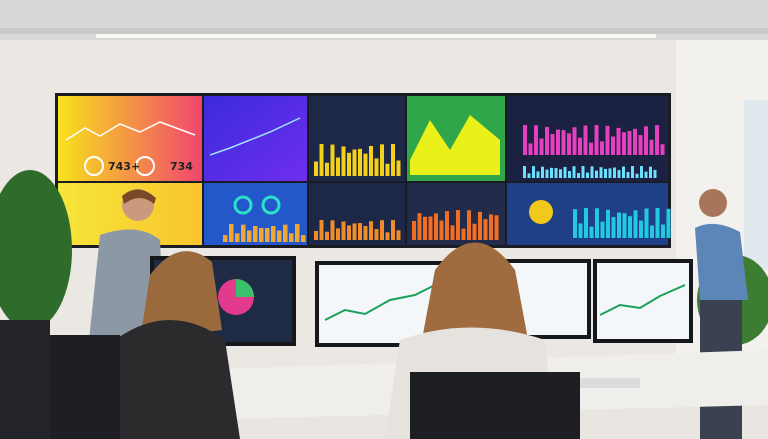 The height and width of the screenshot is (439, 768). What do you see at coordinates (181, 166) in the screenshot?
I see `stat-value: 734` at bounding box center [181, 166].